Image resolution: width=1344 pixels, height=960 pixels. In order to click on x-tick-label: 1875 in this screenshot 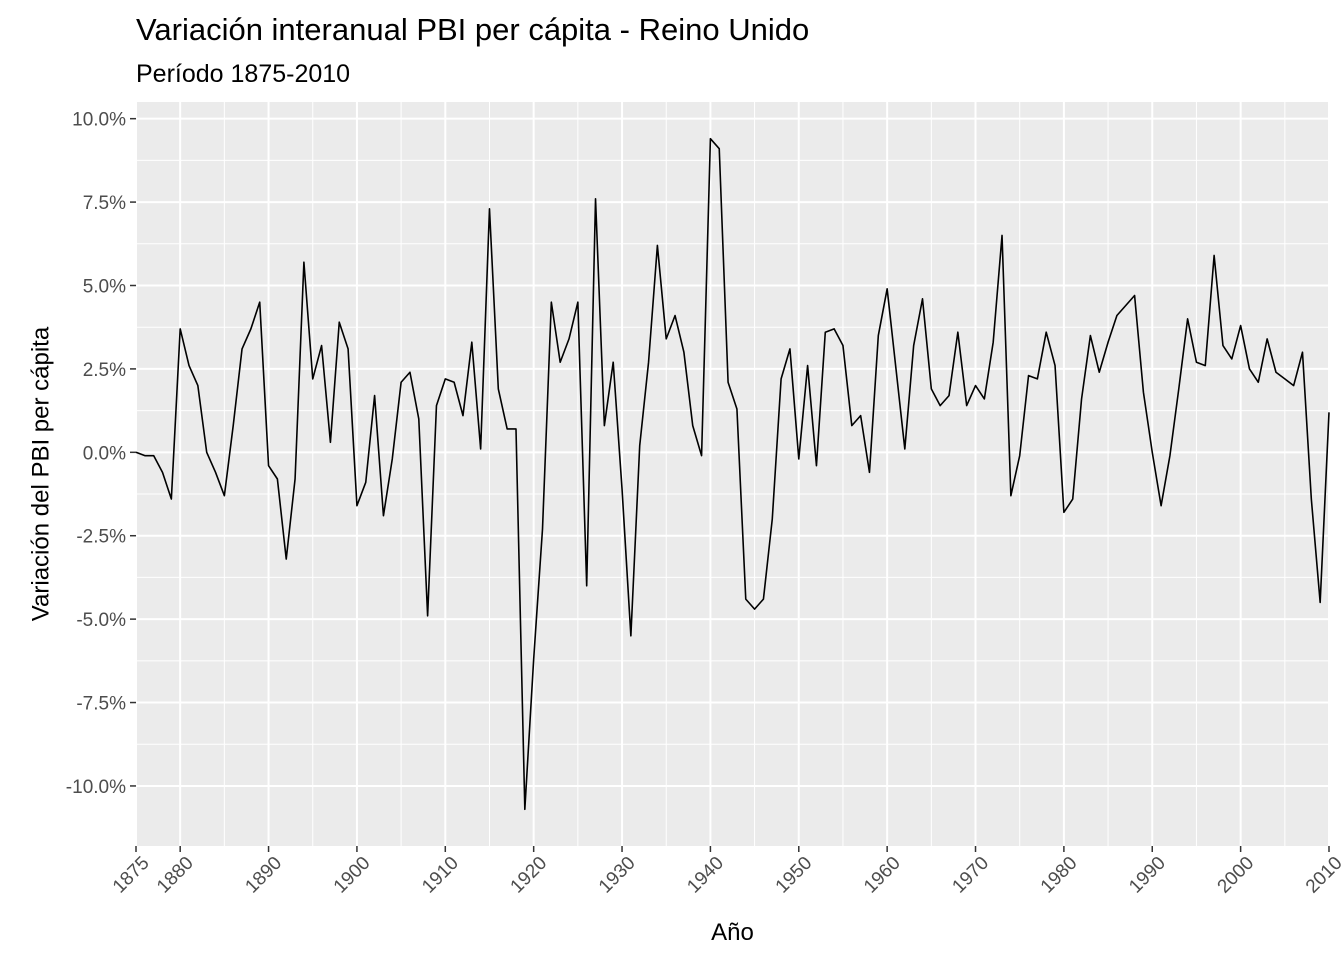, I will do `click(131, 875)`.